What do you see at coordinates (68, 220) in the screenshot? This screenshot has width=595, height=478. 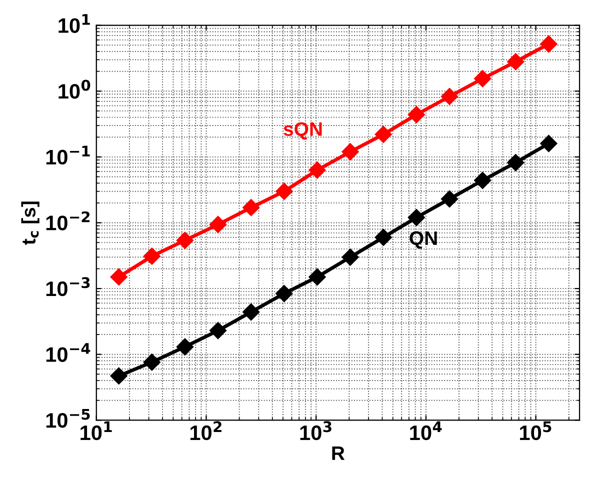 I see `y-tick-label: 10$^{−2}$` at bounding box center [68, 220].